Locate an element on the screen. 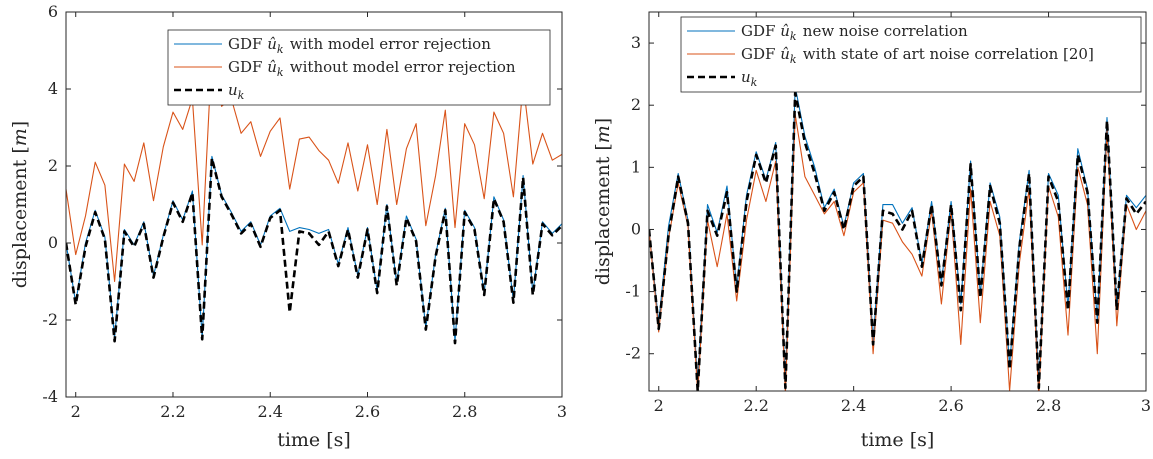 Image resolution: width=1153 pixels, height=459 pixels. legend-label-1: GDF ûk new noise correlation is located at coordinates (854, 32).